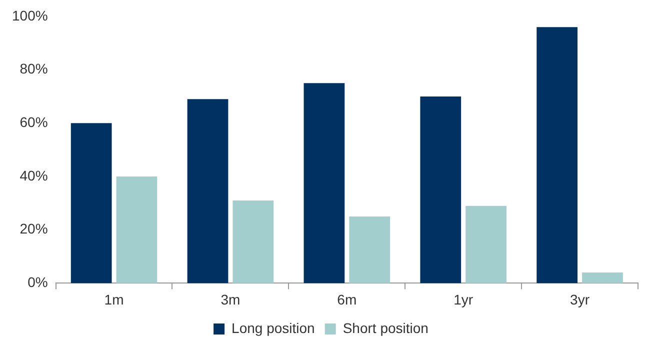 This screenshot has height=350, width=650. I want to click on y-tick-label: 20%, so click(34, 228).